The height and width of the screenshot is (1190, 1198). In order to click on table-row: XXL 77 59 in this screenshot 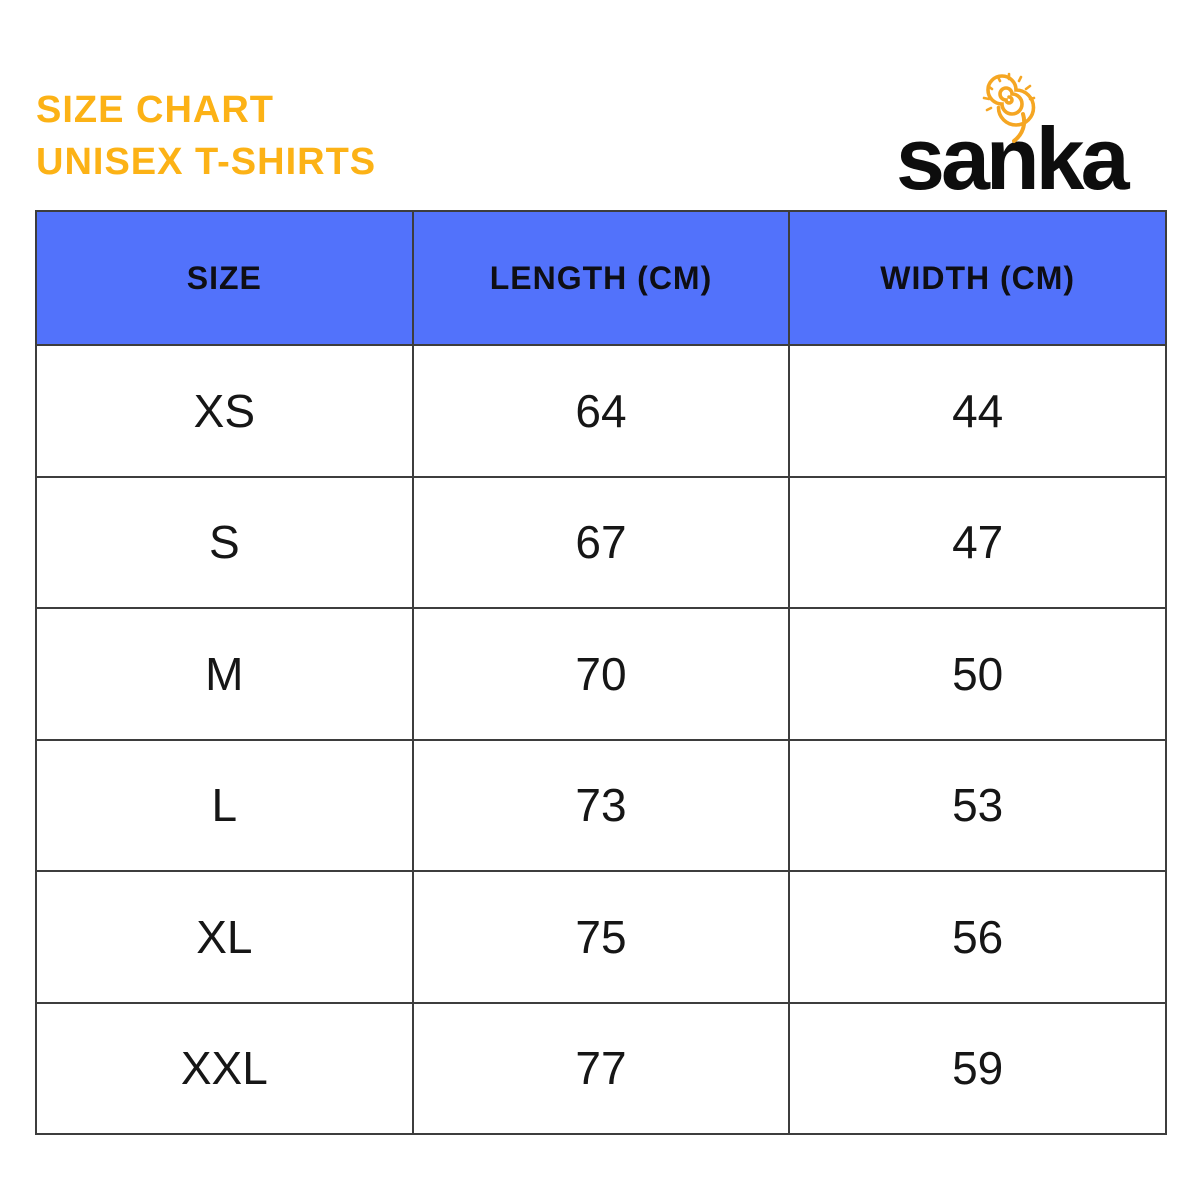, I will do `click(601, 1068)`.